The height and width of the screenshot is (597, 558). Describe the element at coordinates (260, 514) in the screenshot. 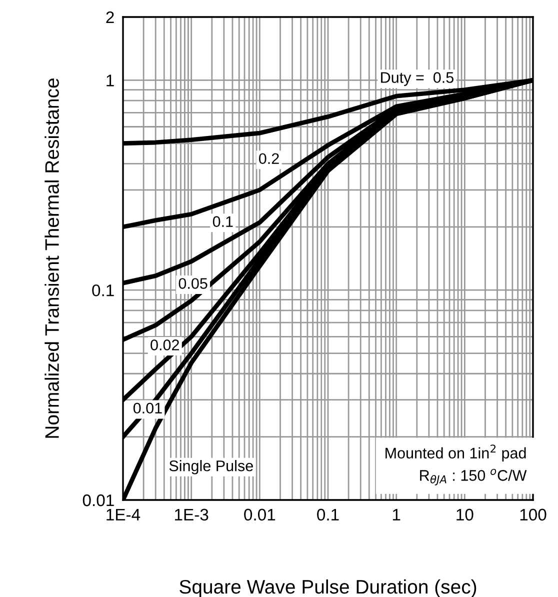

I see `x-tick-label: 0.01` at that location.